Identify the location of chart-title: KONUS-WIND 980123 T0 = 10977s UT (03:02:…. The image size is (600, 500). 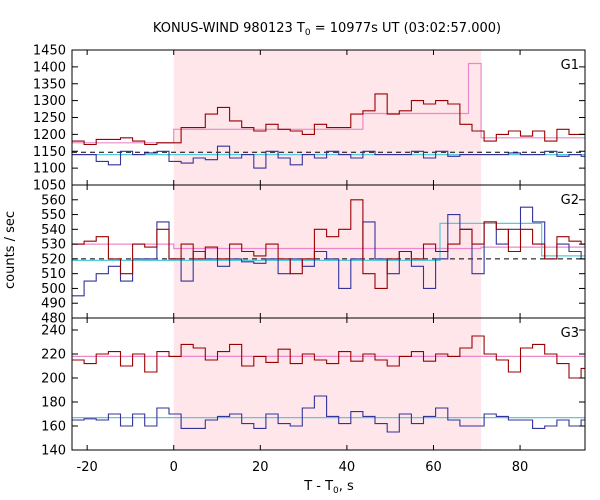
(327, 29).